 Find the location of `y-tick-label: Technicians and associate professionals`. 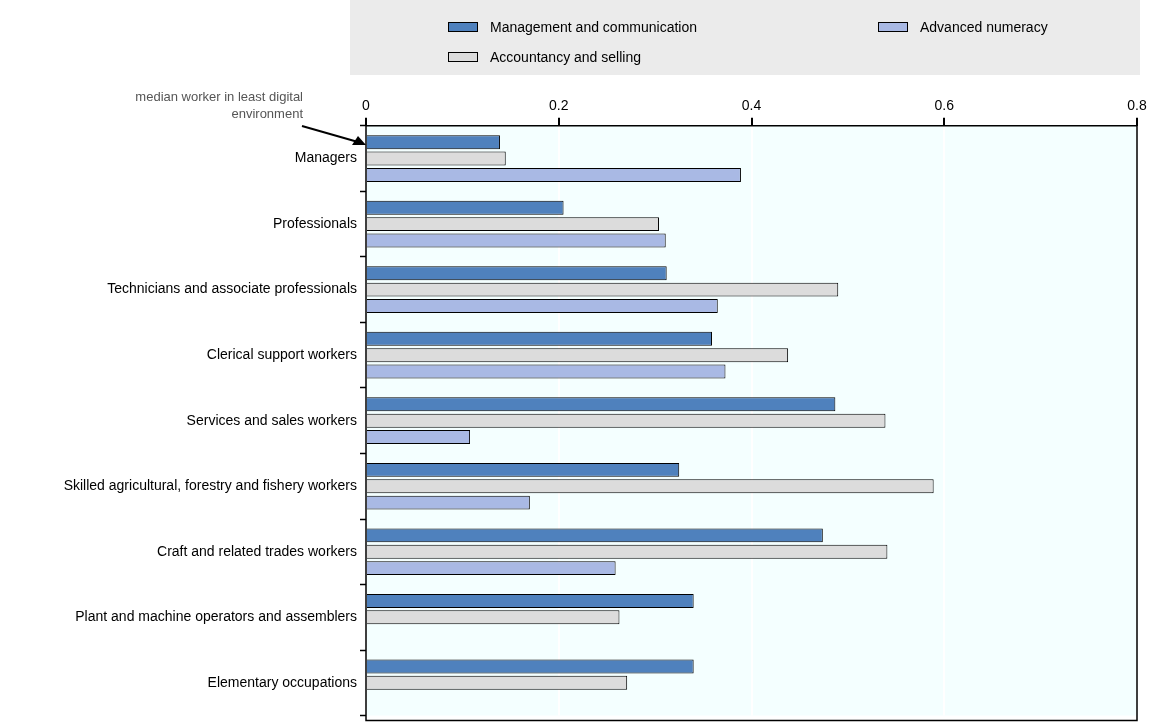

y-tick-label: Technicians and associate professionals is located at coordinates (232, 288).